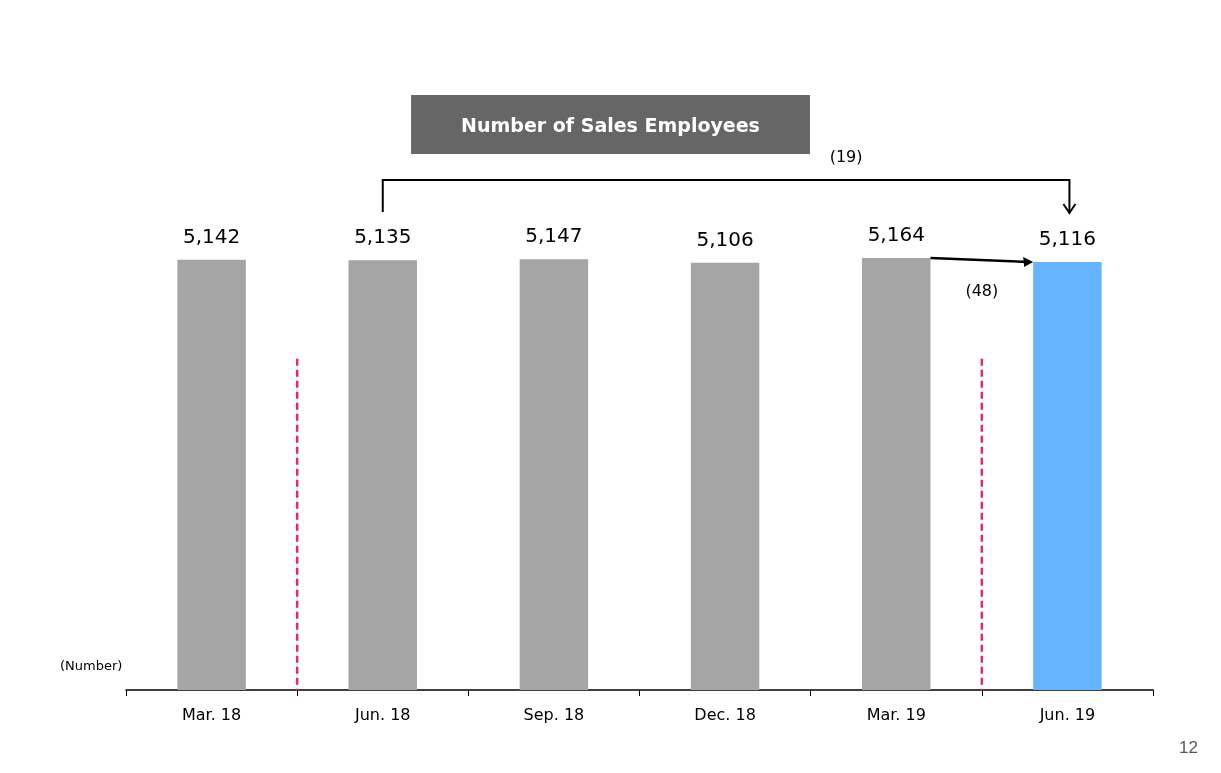 This screenshot has height=773, width=1221. What do you see at coordinates (554, 714) in the screenshot?
I see `x-tick-label: Sep. 18` at bounding box center [554, 714].